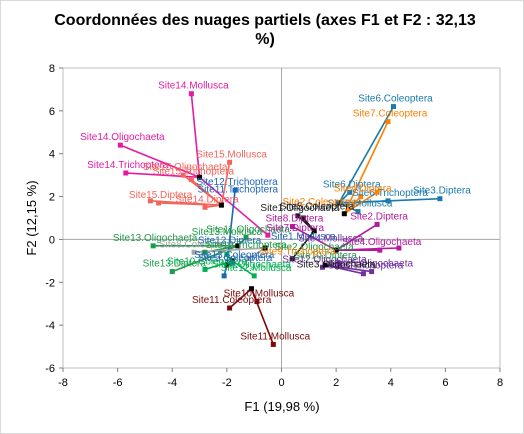  What do you see at coordinates (231, 154) in the screenshot?
I see `point-label: Site15.Mollusca` at bounding box center [231, 154].